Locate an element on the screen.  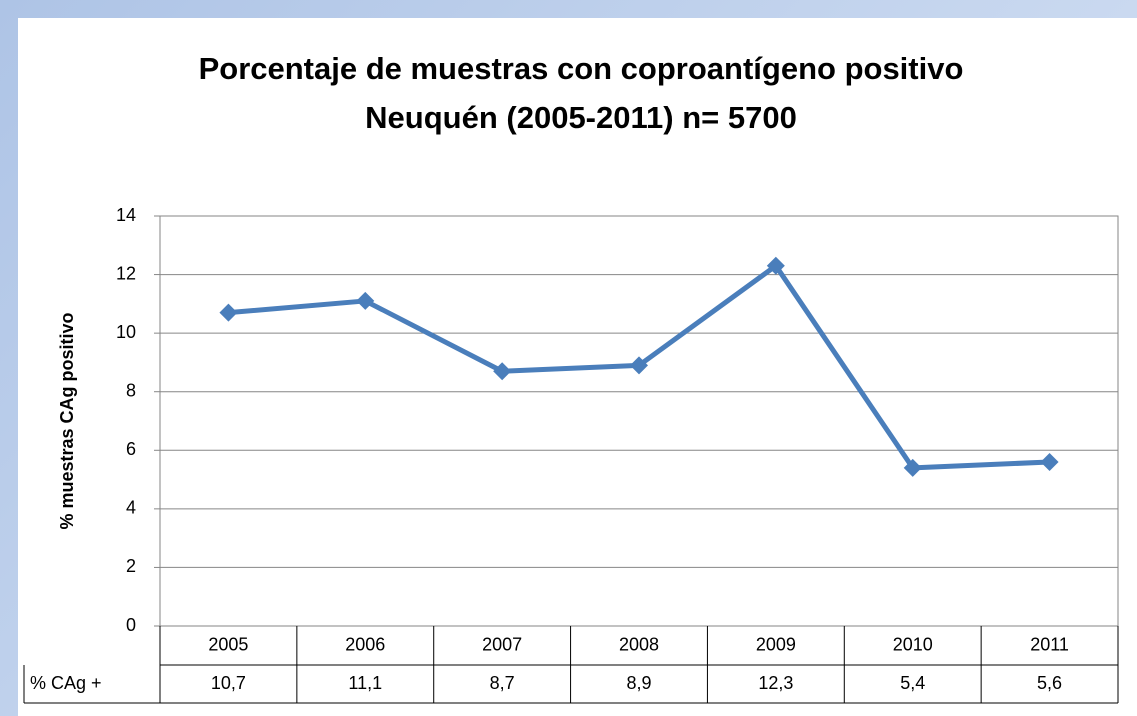
y-tick-label: 14 is located at coordinates (126, 215).